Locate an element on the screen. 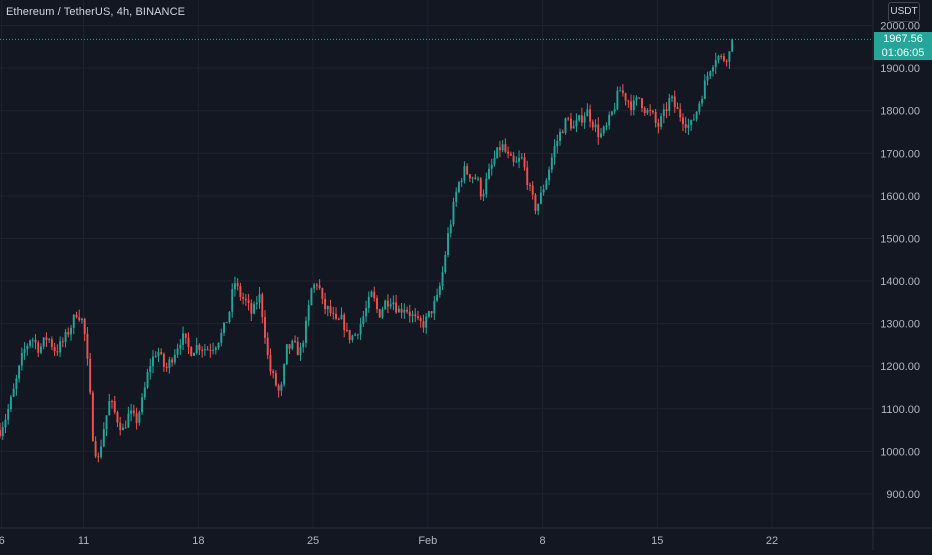 The image size is (932, 555). y-tick-label: 2000.00 is located at coordinates (900, 27).